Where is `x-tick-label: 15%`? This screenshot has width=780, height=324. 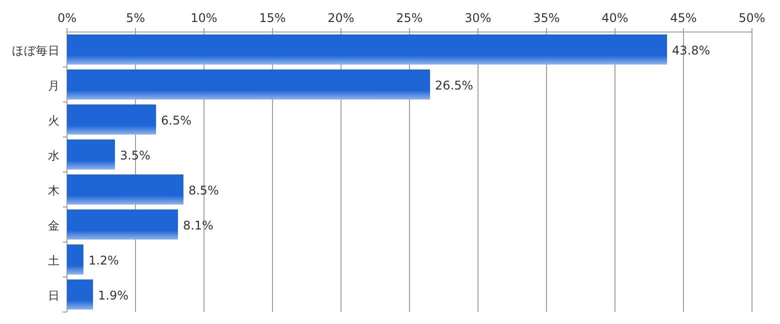
x-tick-label: 15% is located at coordinates (272, 18).